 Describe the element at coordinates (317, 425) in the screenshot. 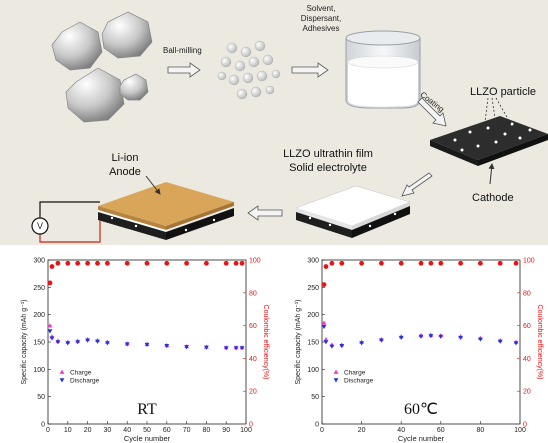

I see `y-tick-label: 0` at that location.